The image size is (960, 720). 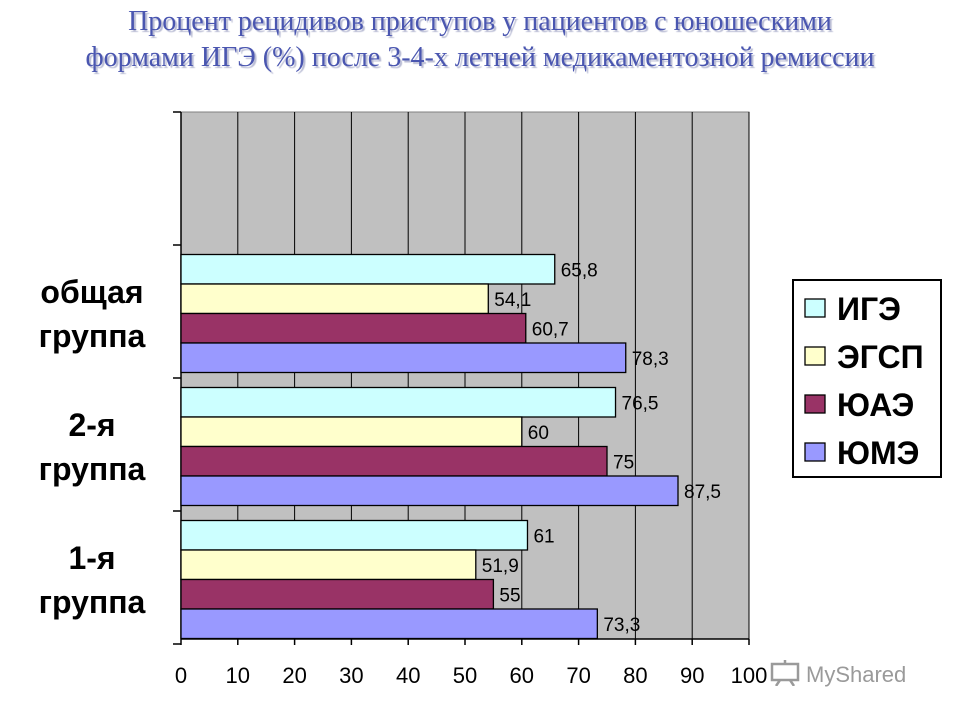 I want to click on data-label: 51,9, so click(x=500, y=566).